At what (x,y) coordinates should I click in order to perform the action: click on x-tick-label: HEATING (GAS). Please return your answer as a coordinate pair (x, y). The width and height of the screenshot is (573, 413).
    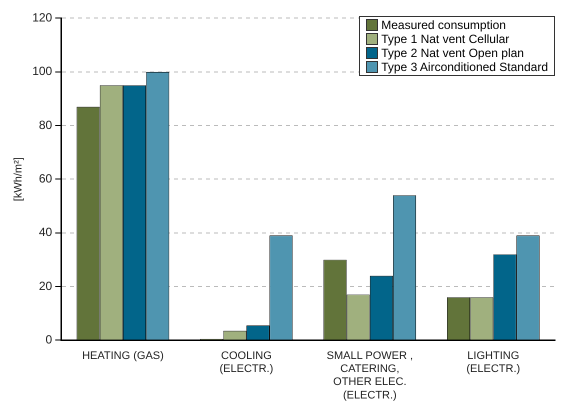
    Looking at the image, I should click on (123, 356).